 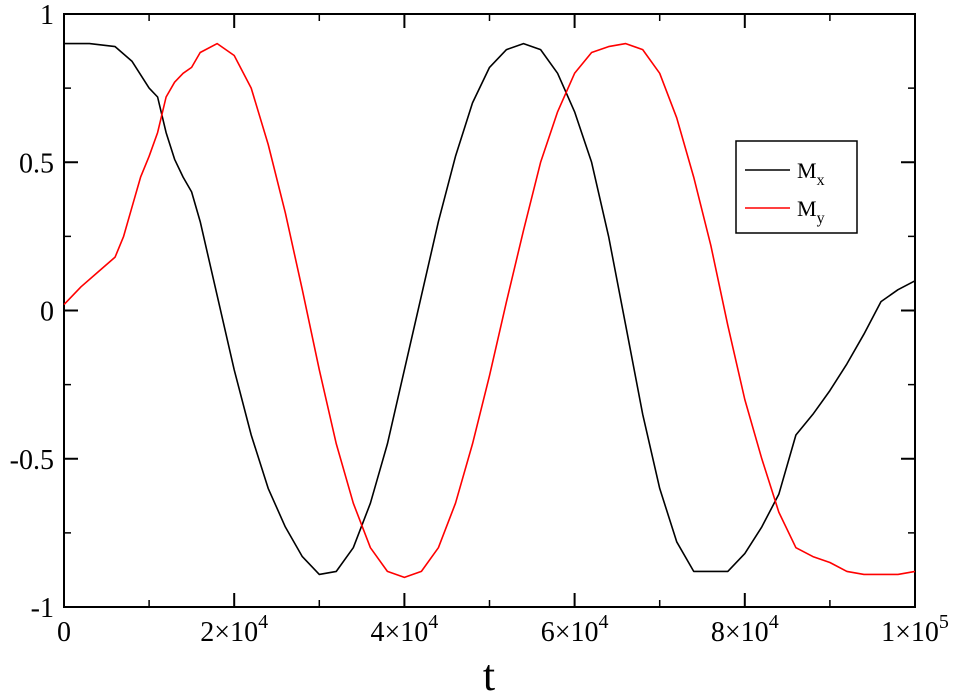 What do you see at coordinates (575, 629) in the screenshot?
I see `x-tick-label: 6×10⁴` at bounding box center [575, 629].